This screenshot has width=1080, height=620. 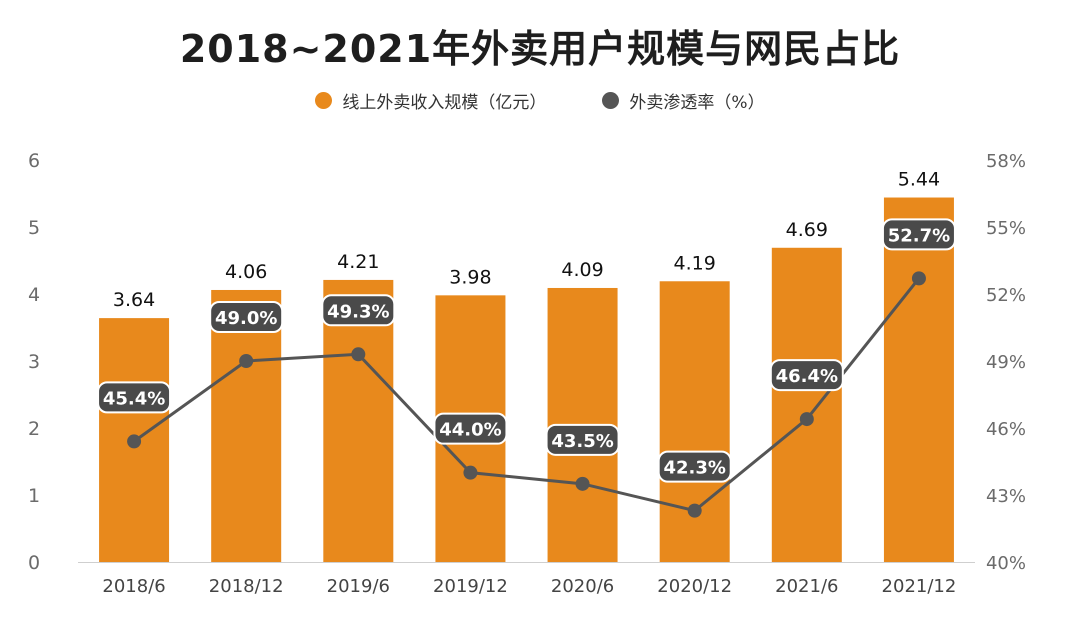 I want to click on y2-tick-label: 43%, so click(x=1006, y=496).